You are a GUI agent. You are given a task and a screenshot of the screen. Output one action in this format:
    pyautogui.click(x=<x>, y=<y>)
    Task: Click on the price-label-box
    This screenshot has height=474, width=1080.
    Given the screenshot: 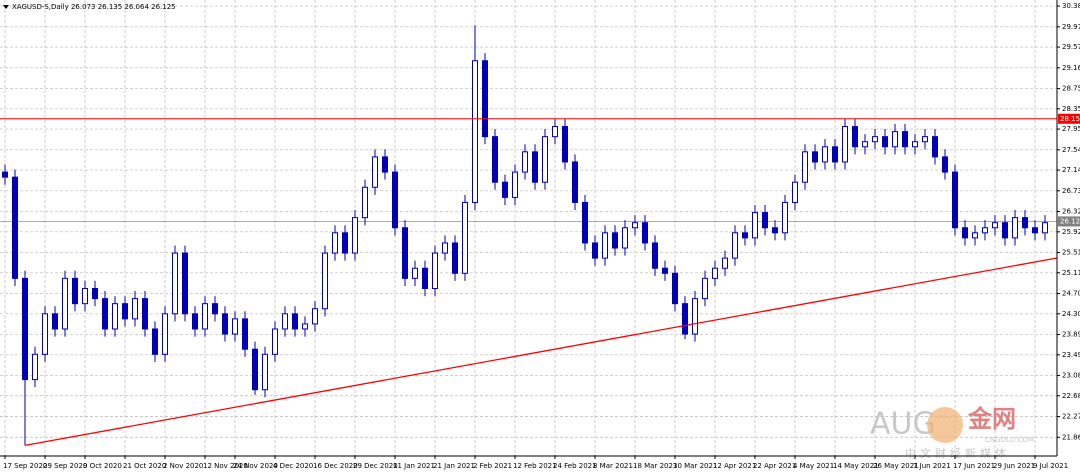 What is the action you would take?
    pyautogui.click(x=1069, y=221)
    